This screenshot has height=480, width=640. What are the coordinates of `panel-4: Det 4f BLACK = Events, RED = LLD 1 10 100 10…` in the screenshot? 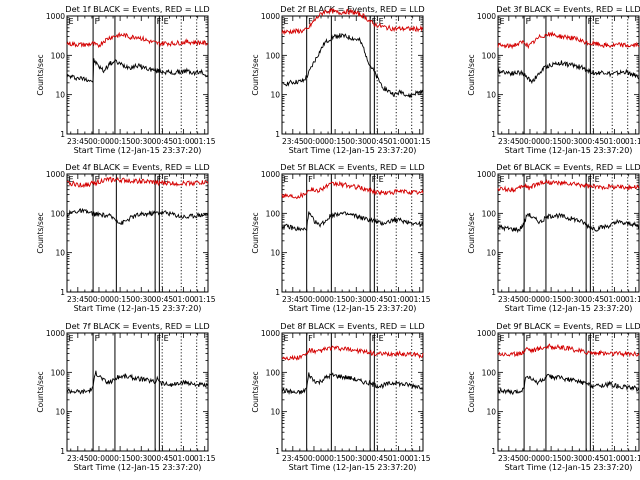 It's located at (126, 237).